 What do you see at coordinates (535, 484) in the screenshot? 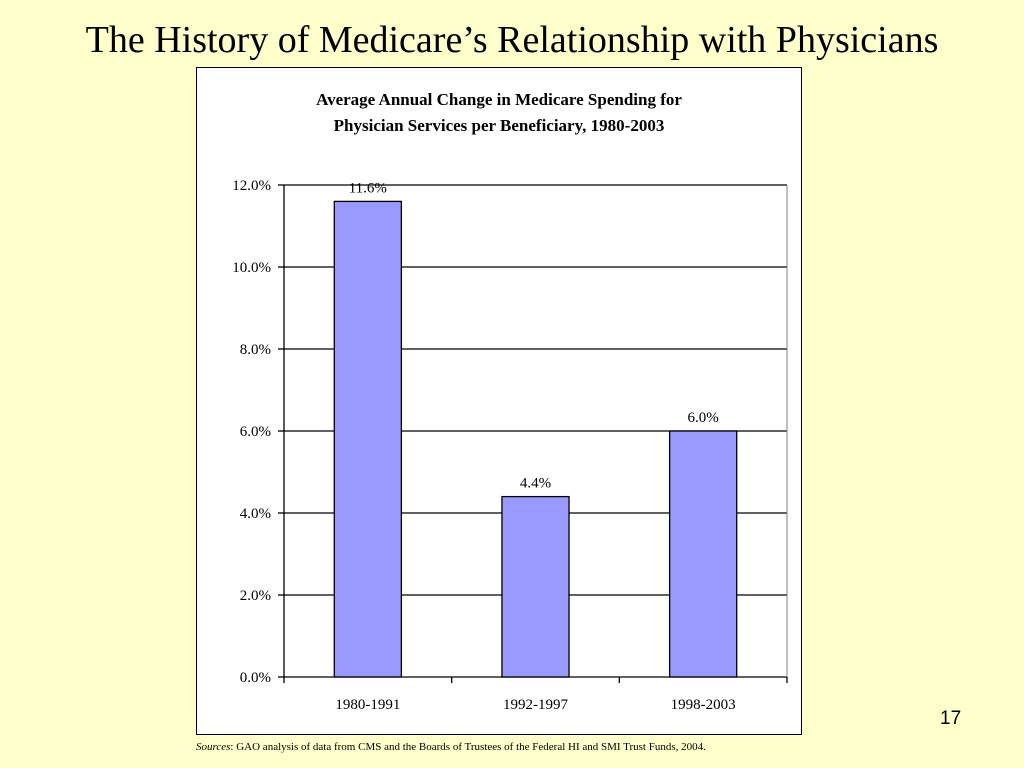
I see `data-label: 4.4%` at bounding box center [535, 484].